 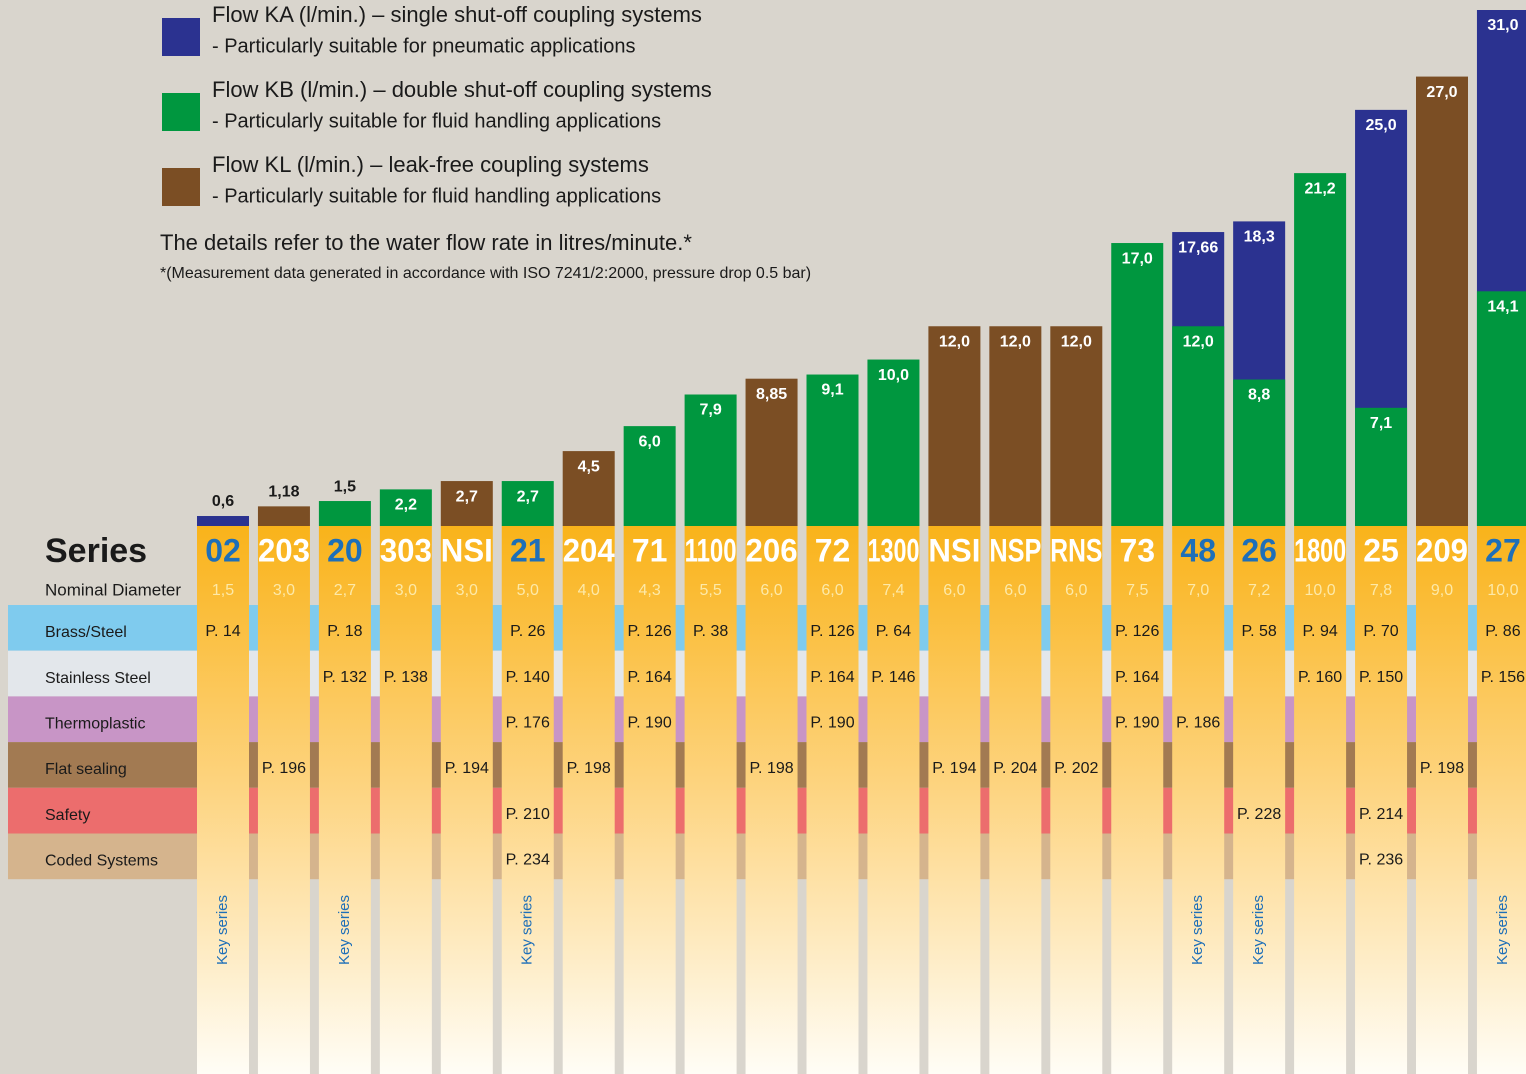 What do you see at coordinates (181, 187) in the screenshot?
I see `legend-swatch` at bounding box center [181, 187].